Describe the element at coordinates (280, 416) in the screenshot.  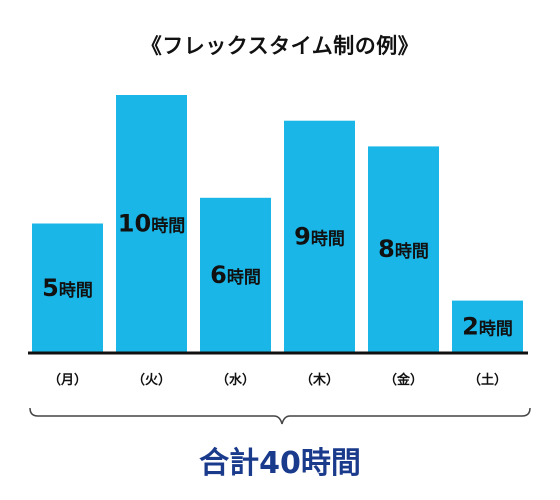
I see `total-brace` at that location.